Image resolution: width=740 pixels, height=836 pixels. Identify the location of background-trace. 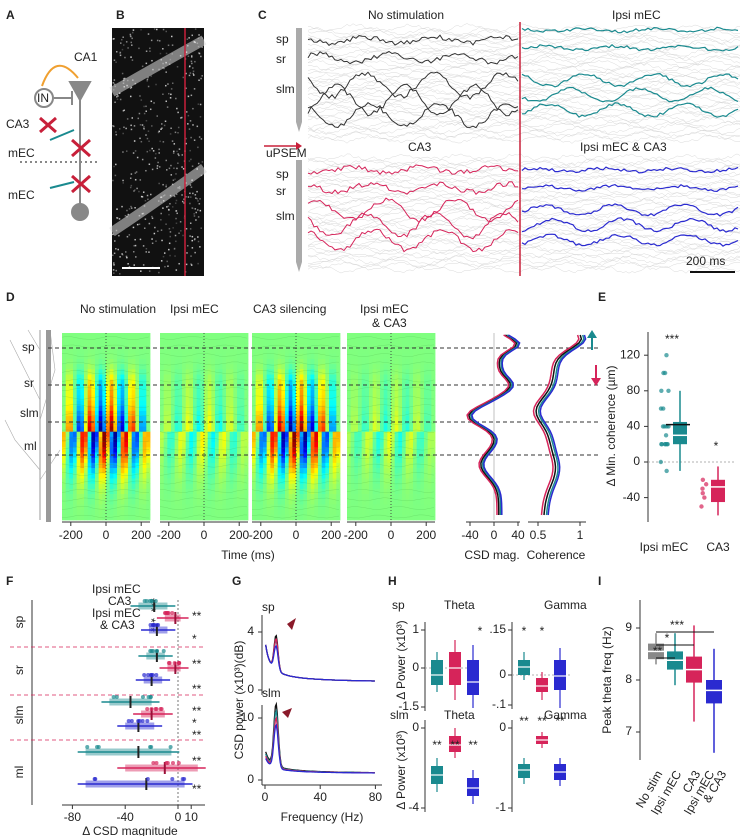
(524, 133).